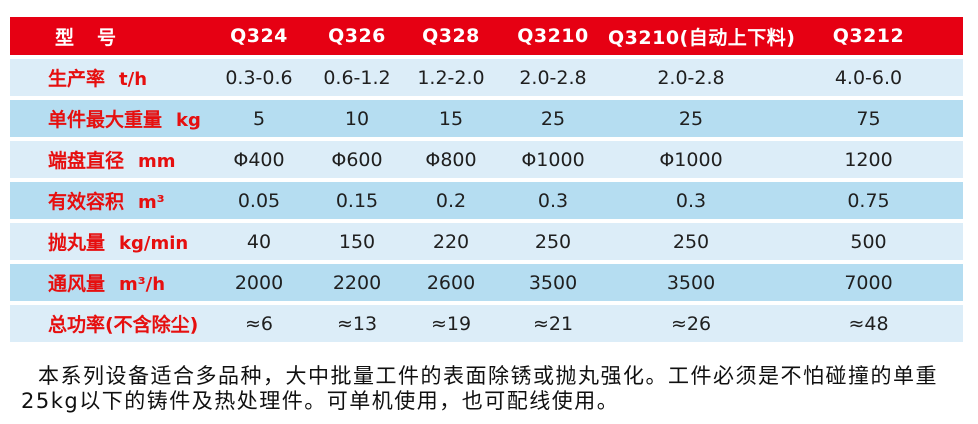 This screenshot has width=978, height=424. I want to click on value-cell: ≈19, so click(451, 323).